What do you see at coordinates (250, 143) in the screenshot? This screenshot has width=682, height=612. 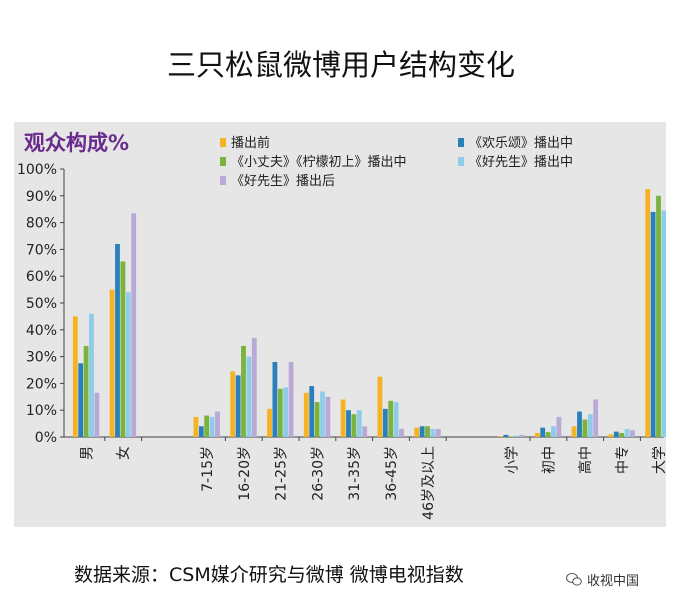 I see `legend-label: 播出前` at bounding box center [250, 143].